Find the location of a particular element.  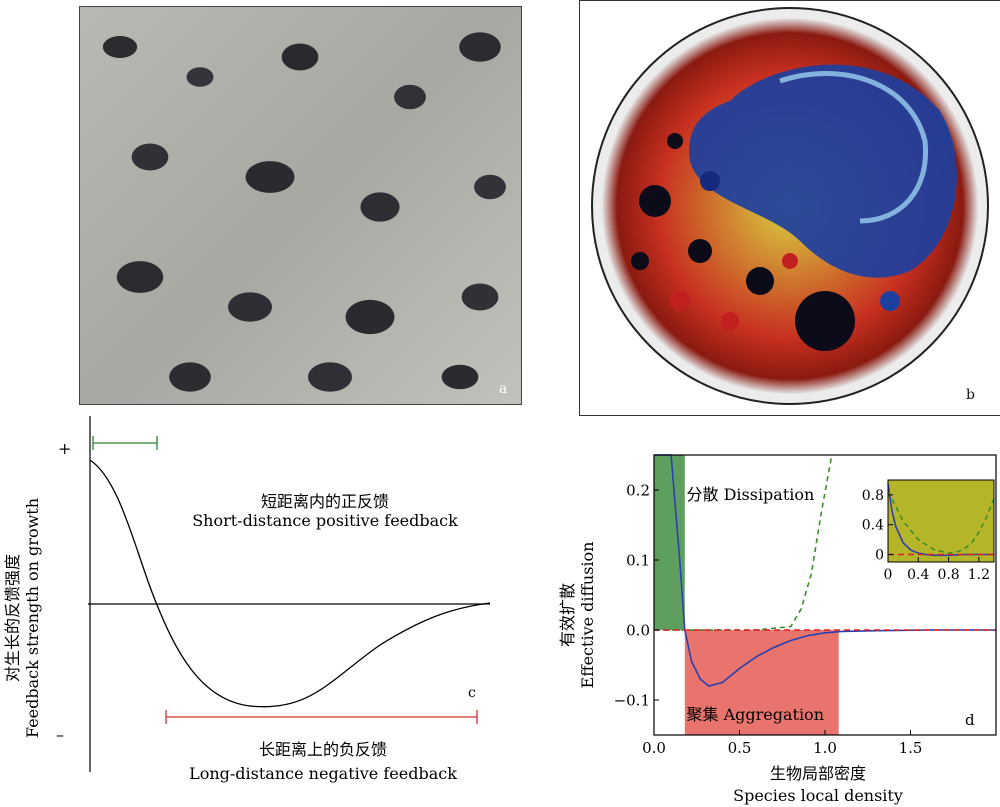

inset-x-tick-label: 0 is located at coordinates (888, 575).